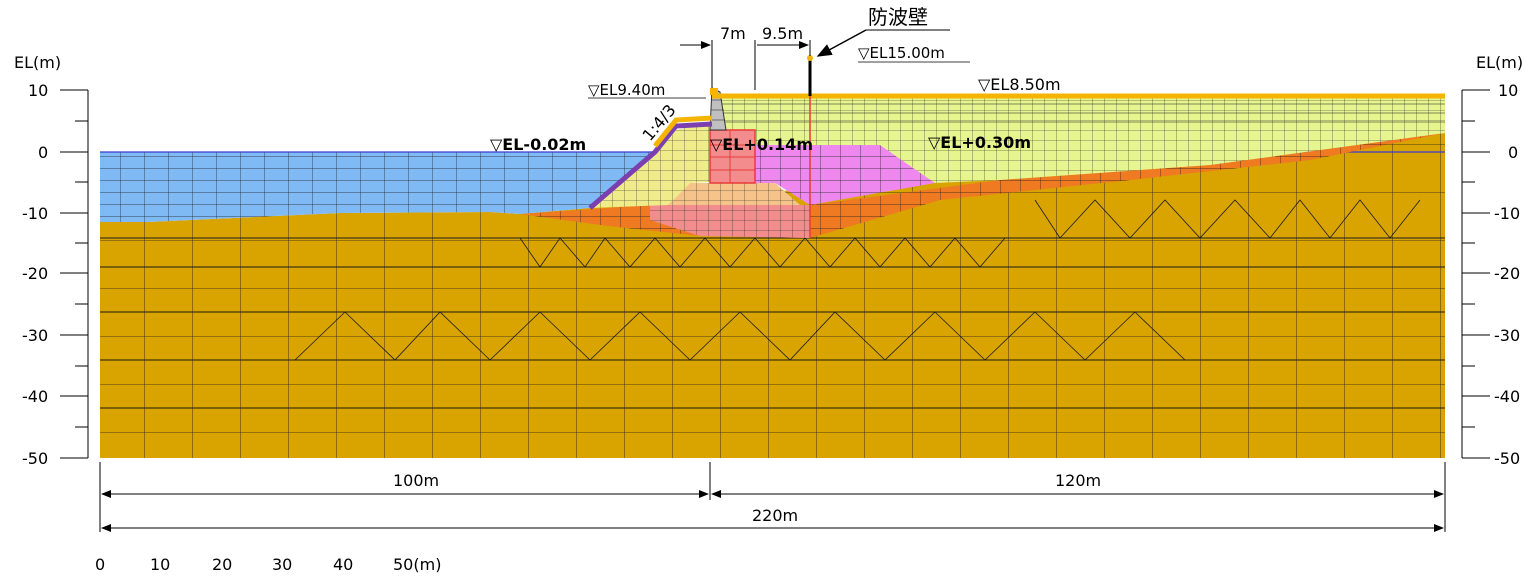 Image resolution: width=1538 pixels, height=578 pixels. I want to click on left-axis-unit: EL(m), so click(37, 62).